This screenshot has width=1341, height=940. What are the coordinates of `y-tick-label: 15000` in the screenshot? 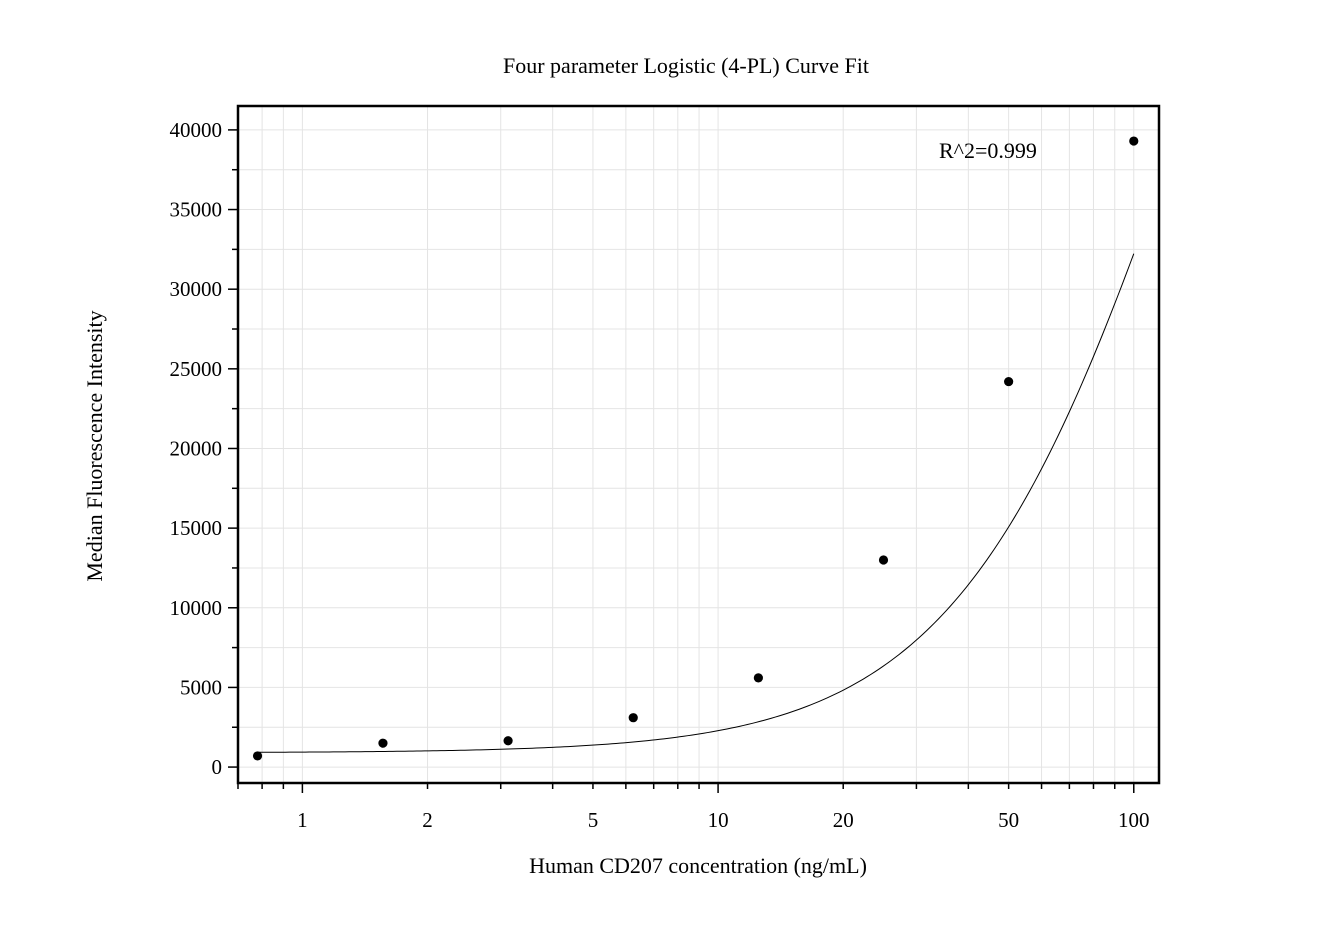 It's located at (196, 528).